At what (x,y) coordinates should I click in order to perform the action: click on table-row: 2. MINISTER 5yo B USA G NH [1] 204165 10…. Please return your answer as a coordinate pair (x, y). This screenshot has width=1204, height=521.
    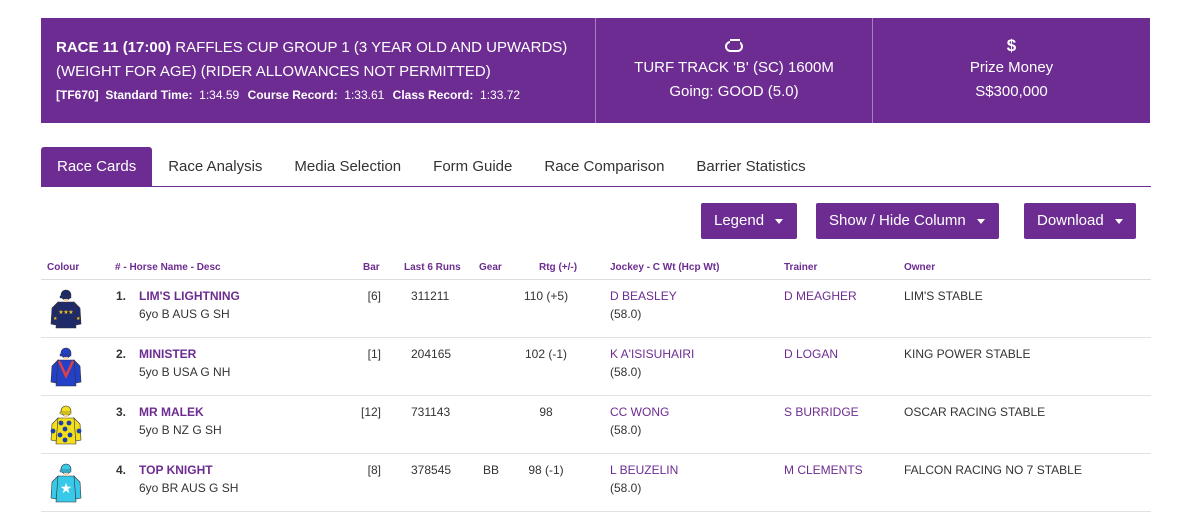
    Looking at the image, I should click on (596, 367).